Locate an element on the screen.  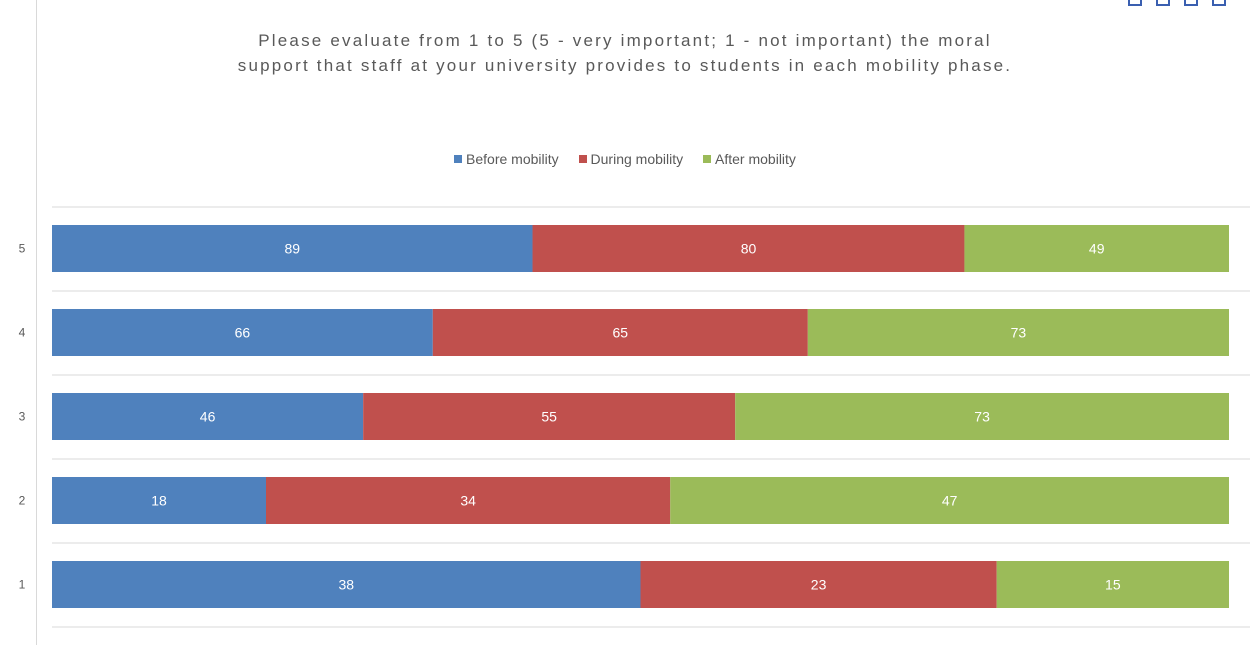
data-label: 65 is located at coordinates (621, 333).